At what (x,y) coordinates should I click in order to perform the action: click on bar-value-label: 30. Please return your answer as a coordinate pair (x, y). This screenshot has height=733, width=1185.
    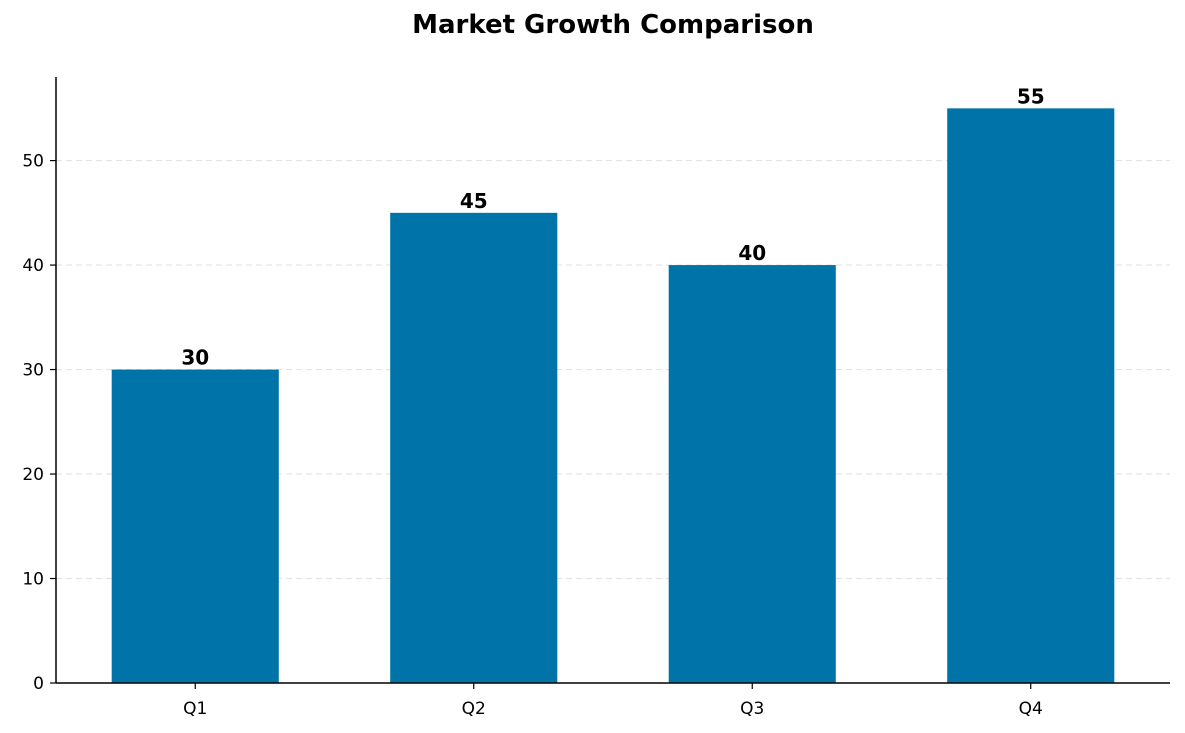
    Looking at the image, I should click on (195, 358).